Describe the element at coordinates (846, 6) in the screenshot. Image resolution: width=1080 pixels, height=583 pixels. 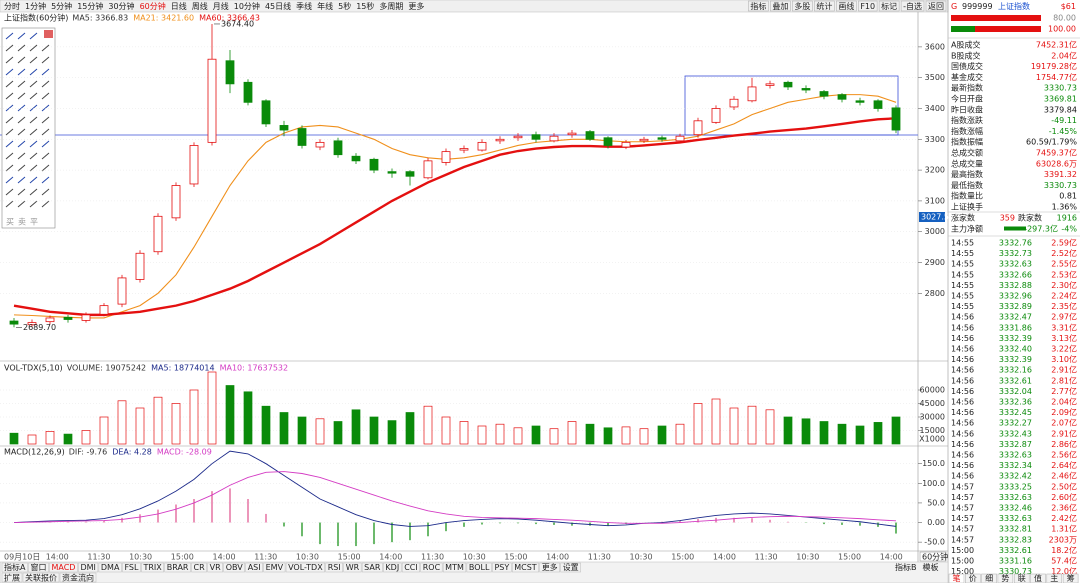
I see `toolbar-button: 画线` at that location.